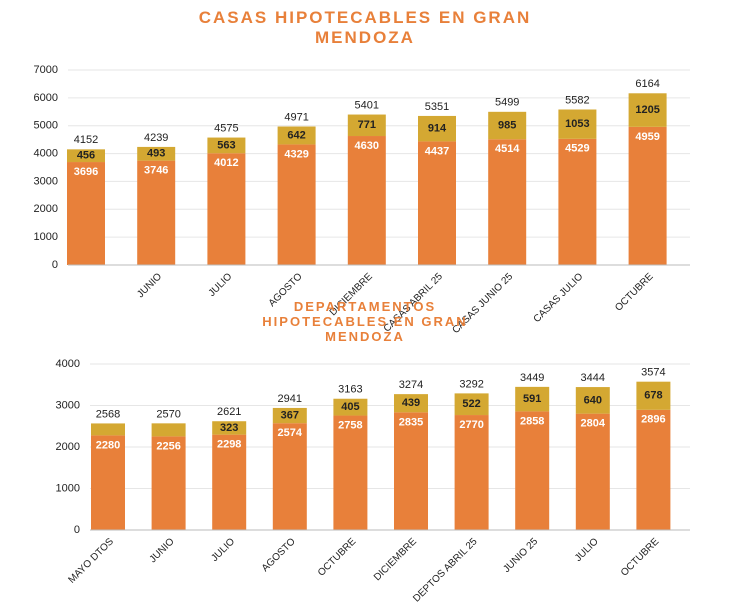 This screenshot has width=730, height=612. I want to click on total-label: 2568, so click(108, 414).